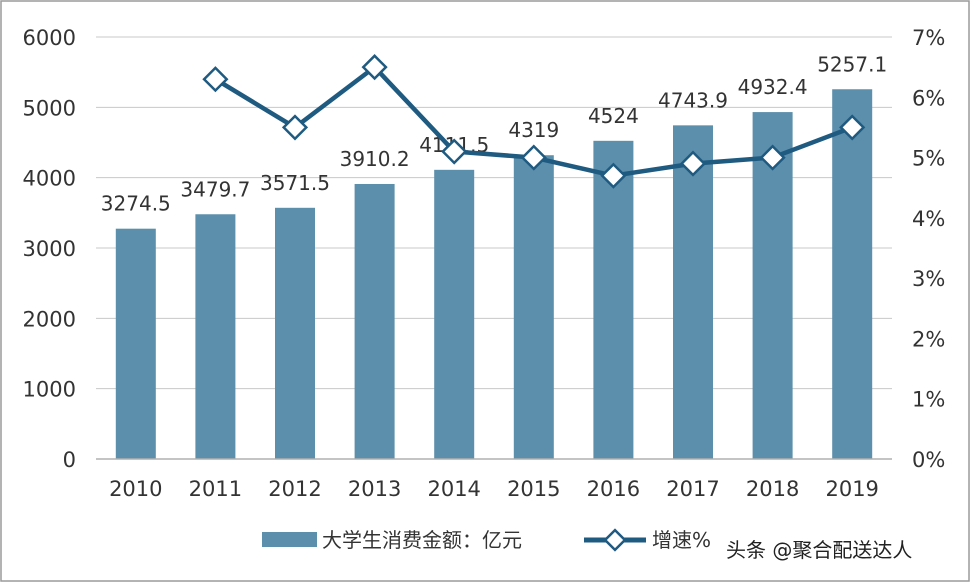 The height and width of the screenshot is (582, 970). What do you see at coordinates (772, 489) in the screenshot?
I see `x-tick-label: 2018` at bounding box center [772, 489].